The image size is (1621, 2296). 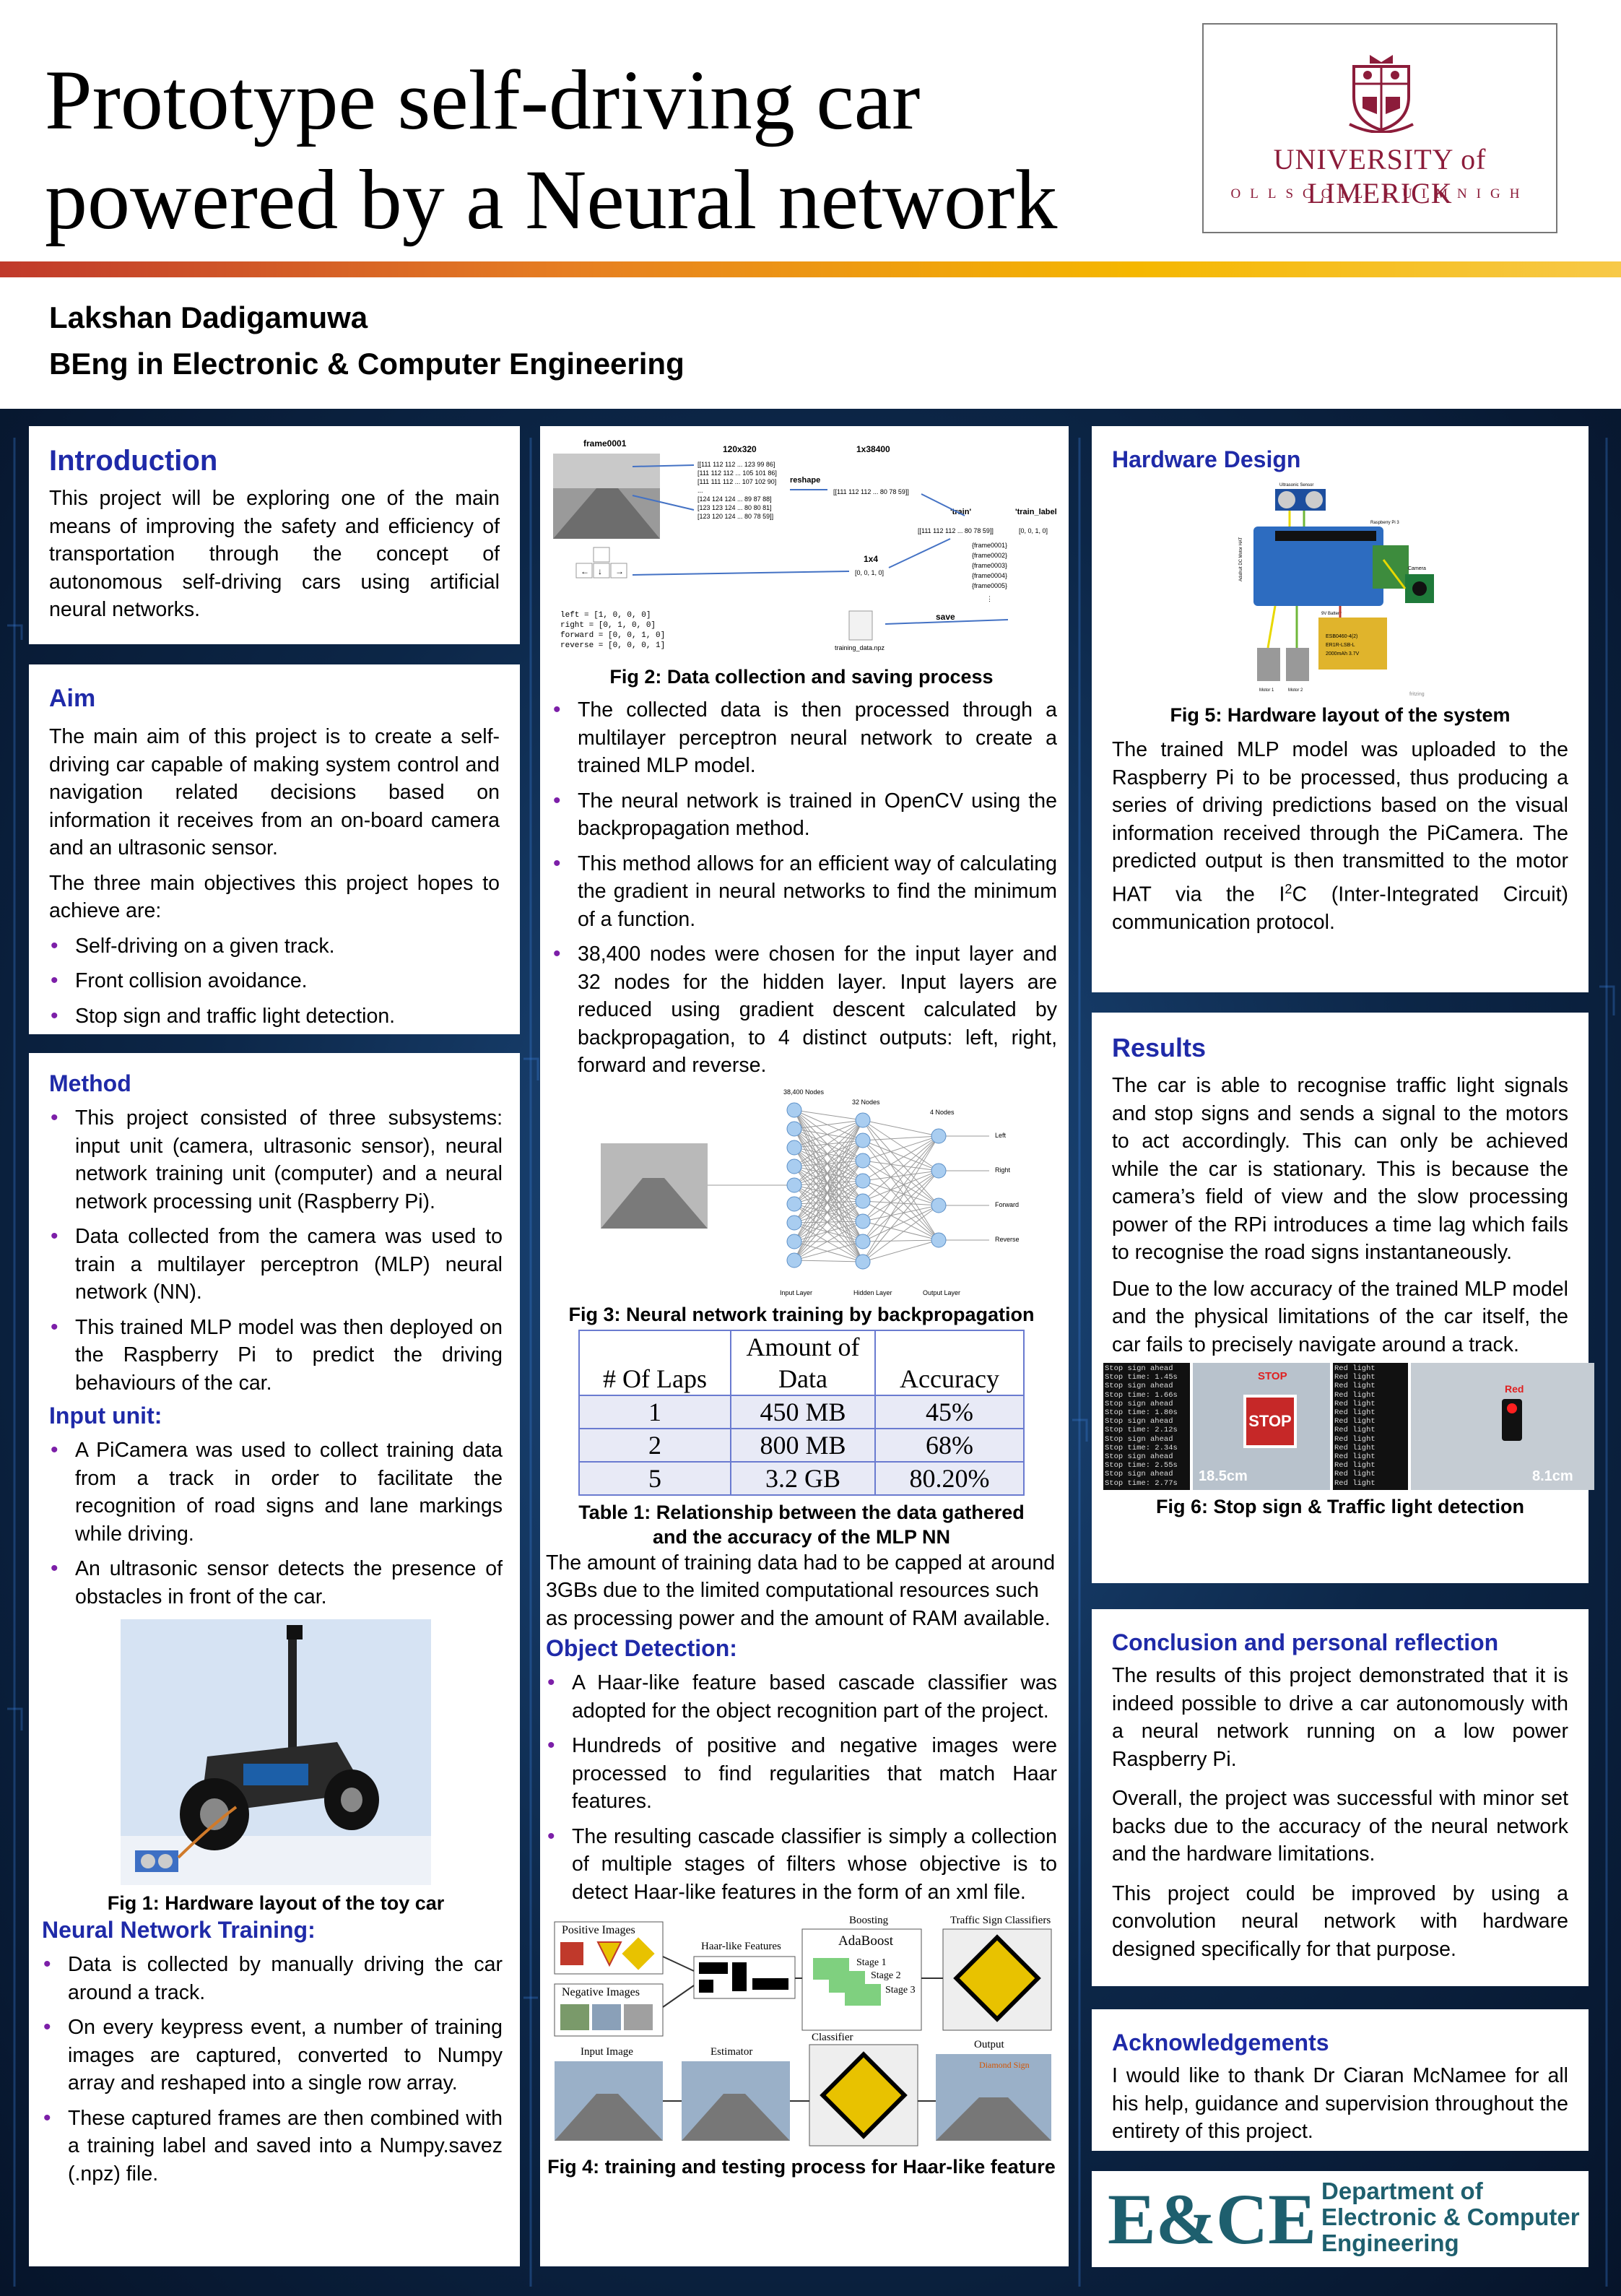 I want to click on motor-1-icon, so click(x=1268, y=664).